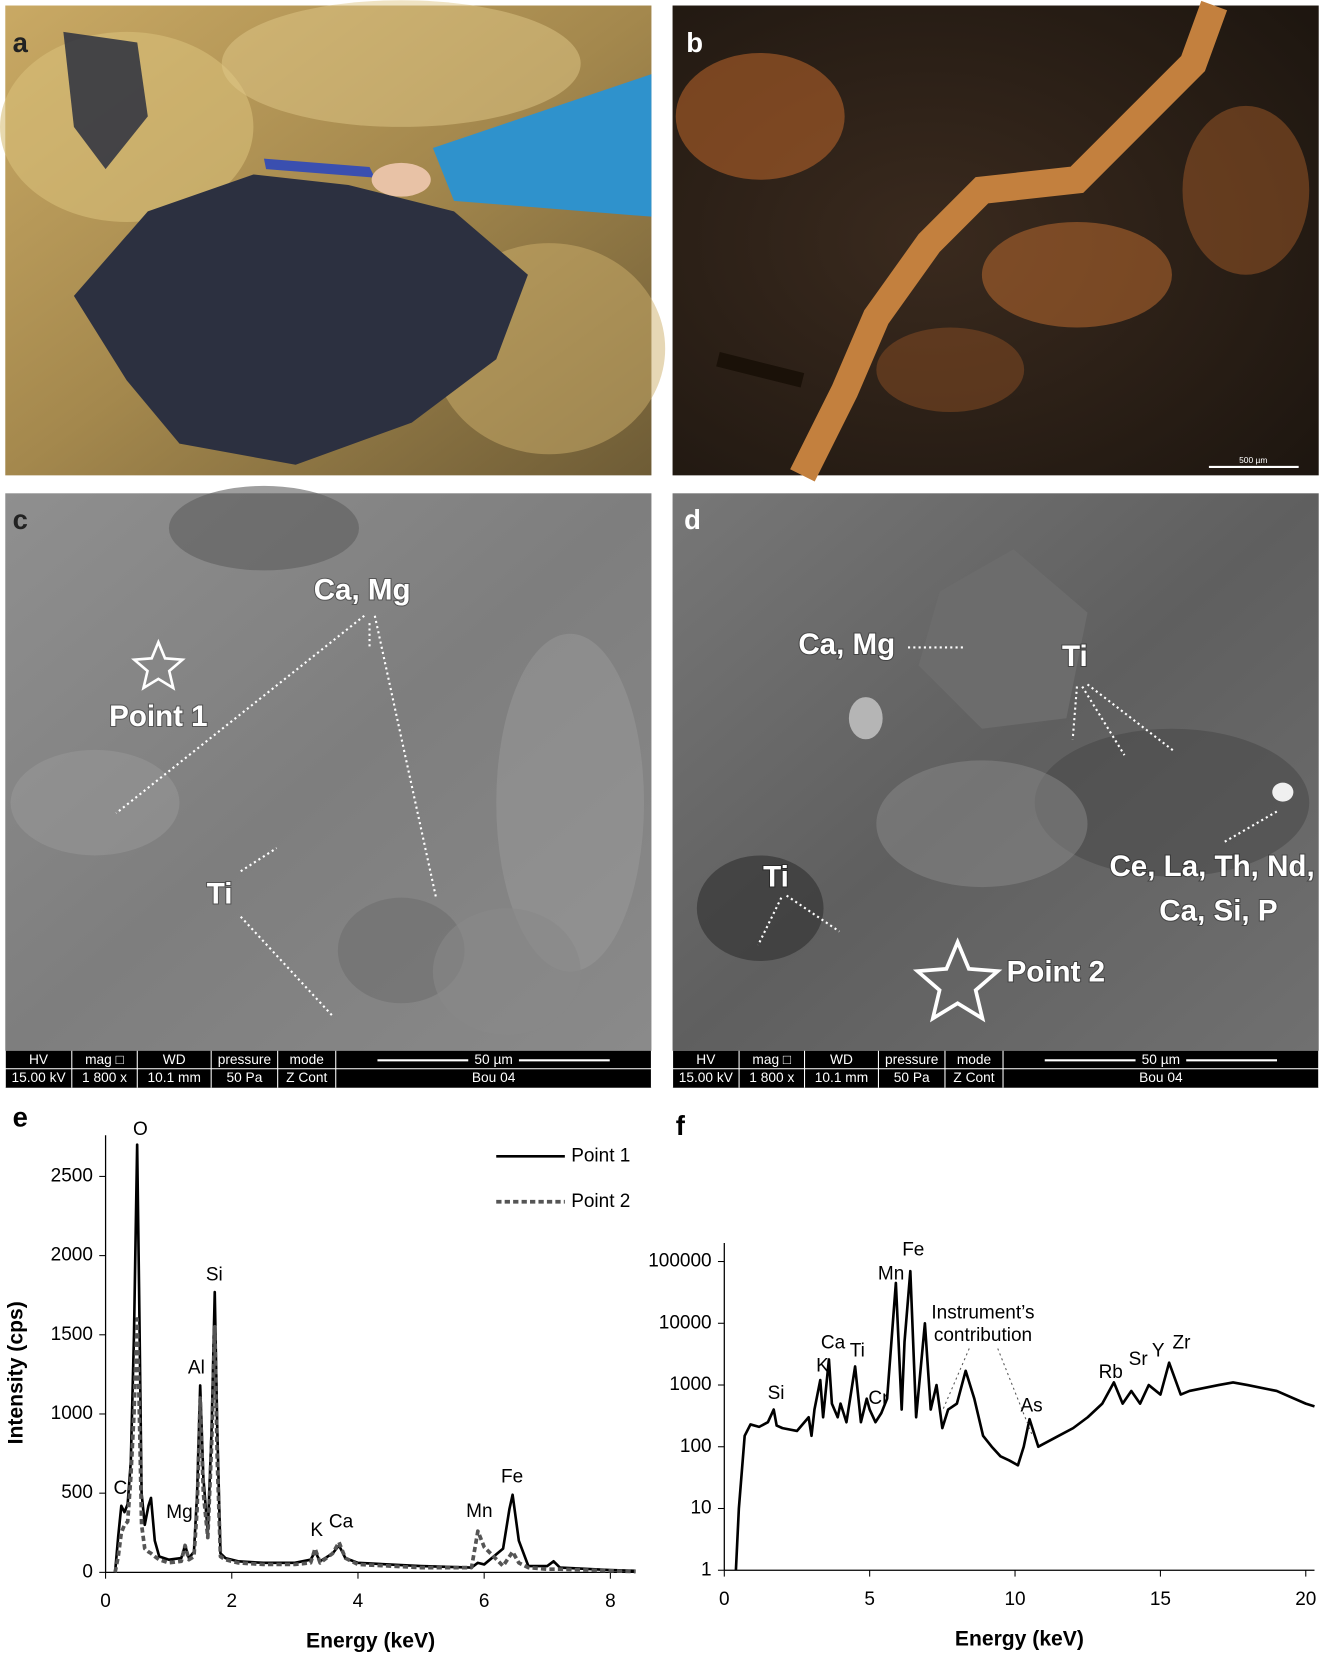 The image size is (1324, 1656). What do you see at coordinates (104, 1059) in the screenshot?
I see `info-header: mag □` at bounding box center [104, 1059].